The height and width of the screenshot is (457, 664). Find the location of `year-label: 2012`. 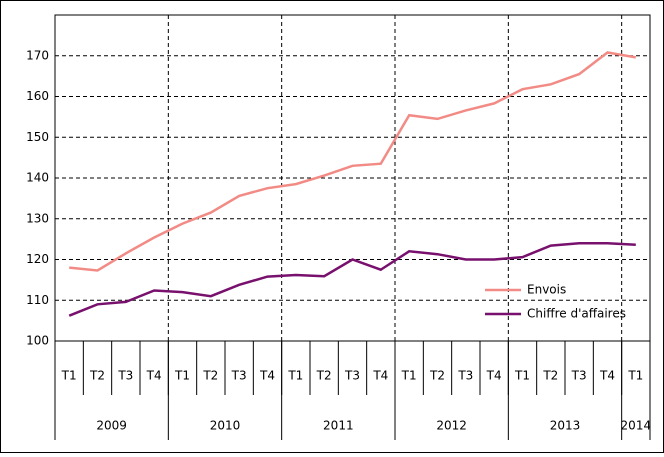

year-label: 2012 is located at coordinates (451, 426).